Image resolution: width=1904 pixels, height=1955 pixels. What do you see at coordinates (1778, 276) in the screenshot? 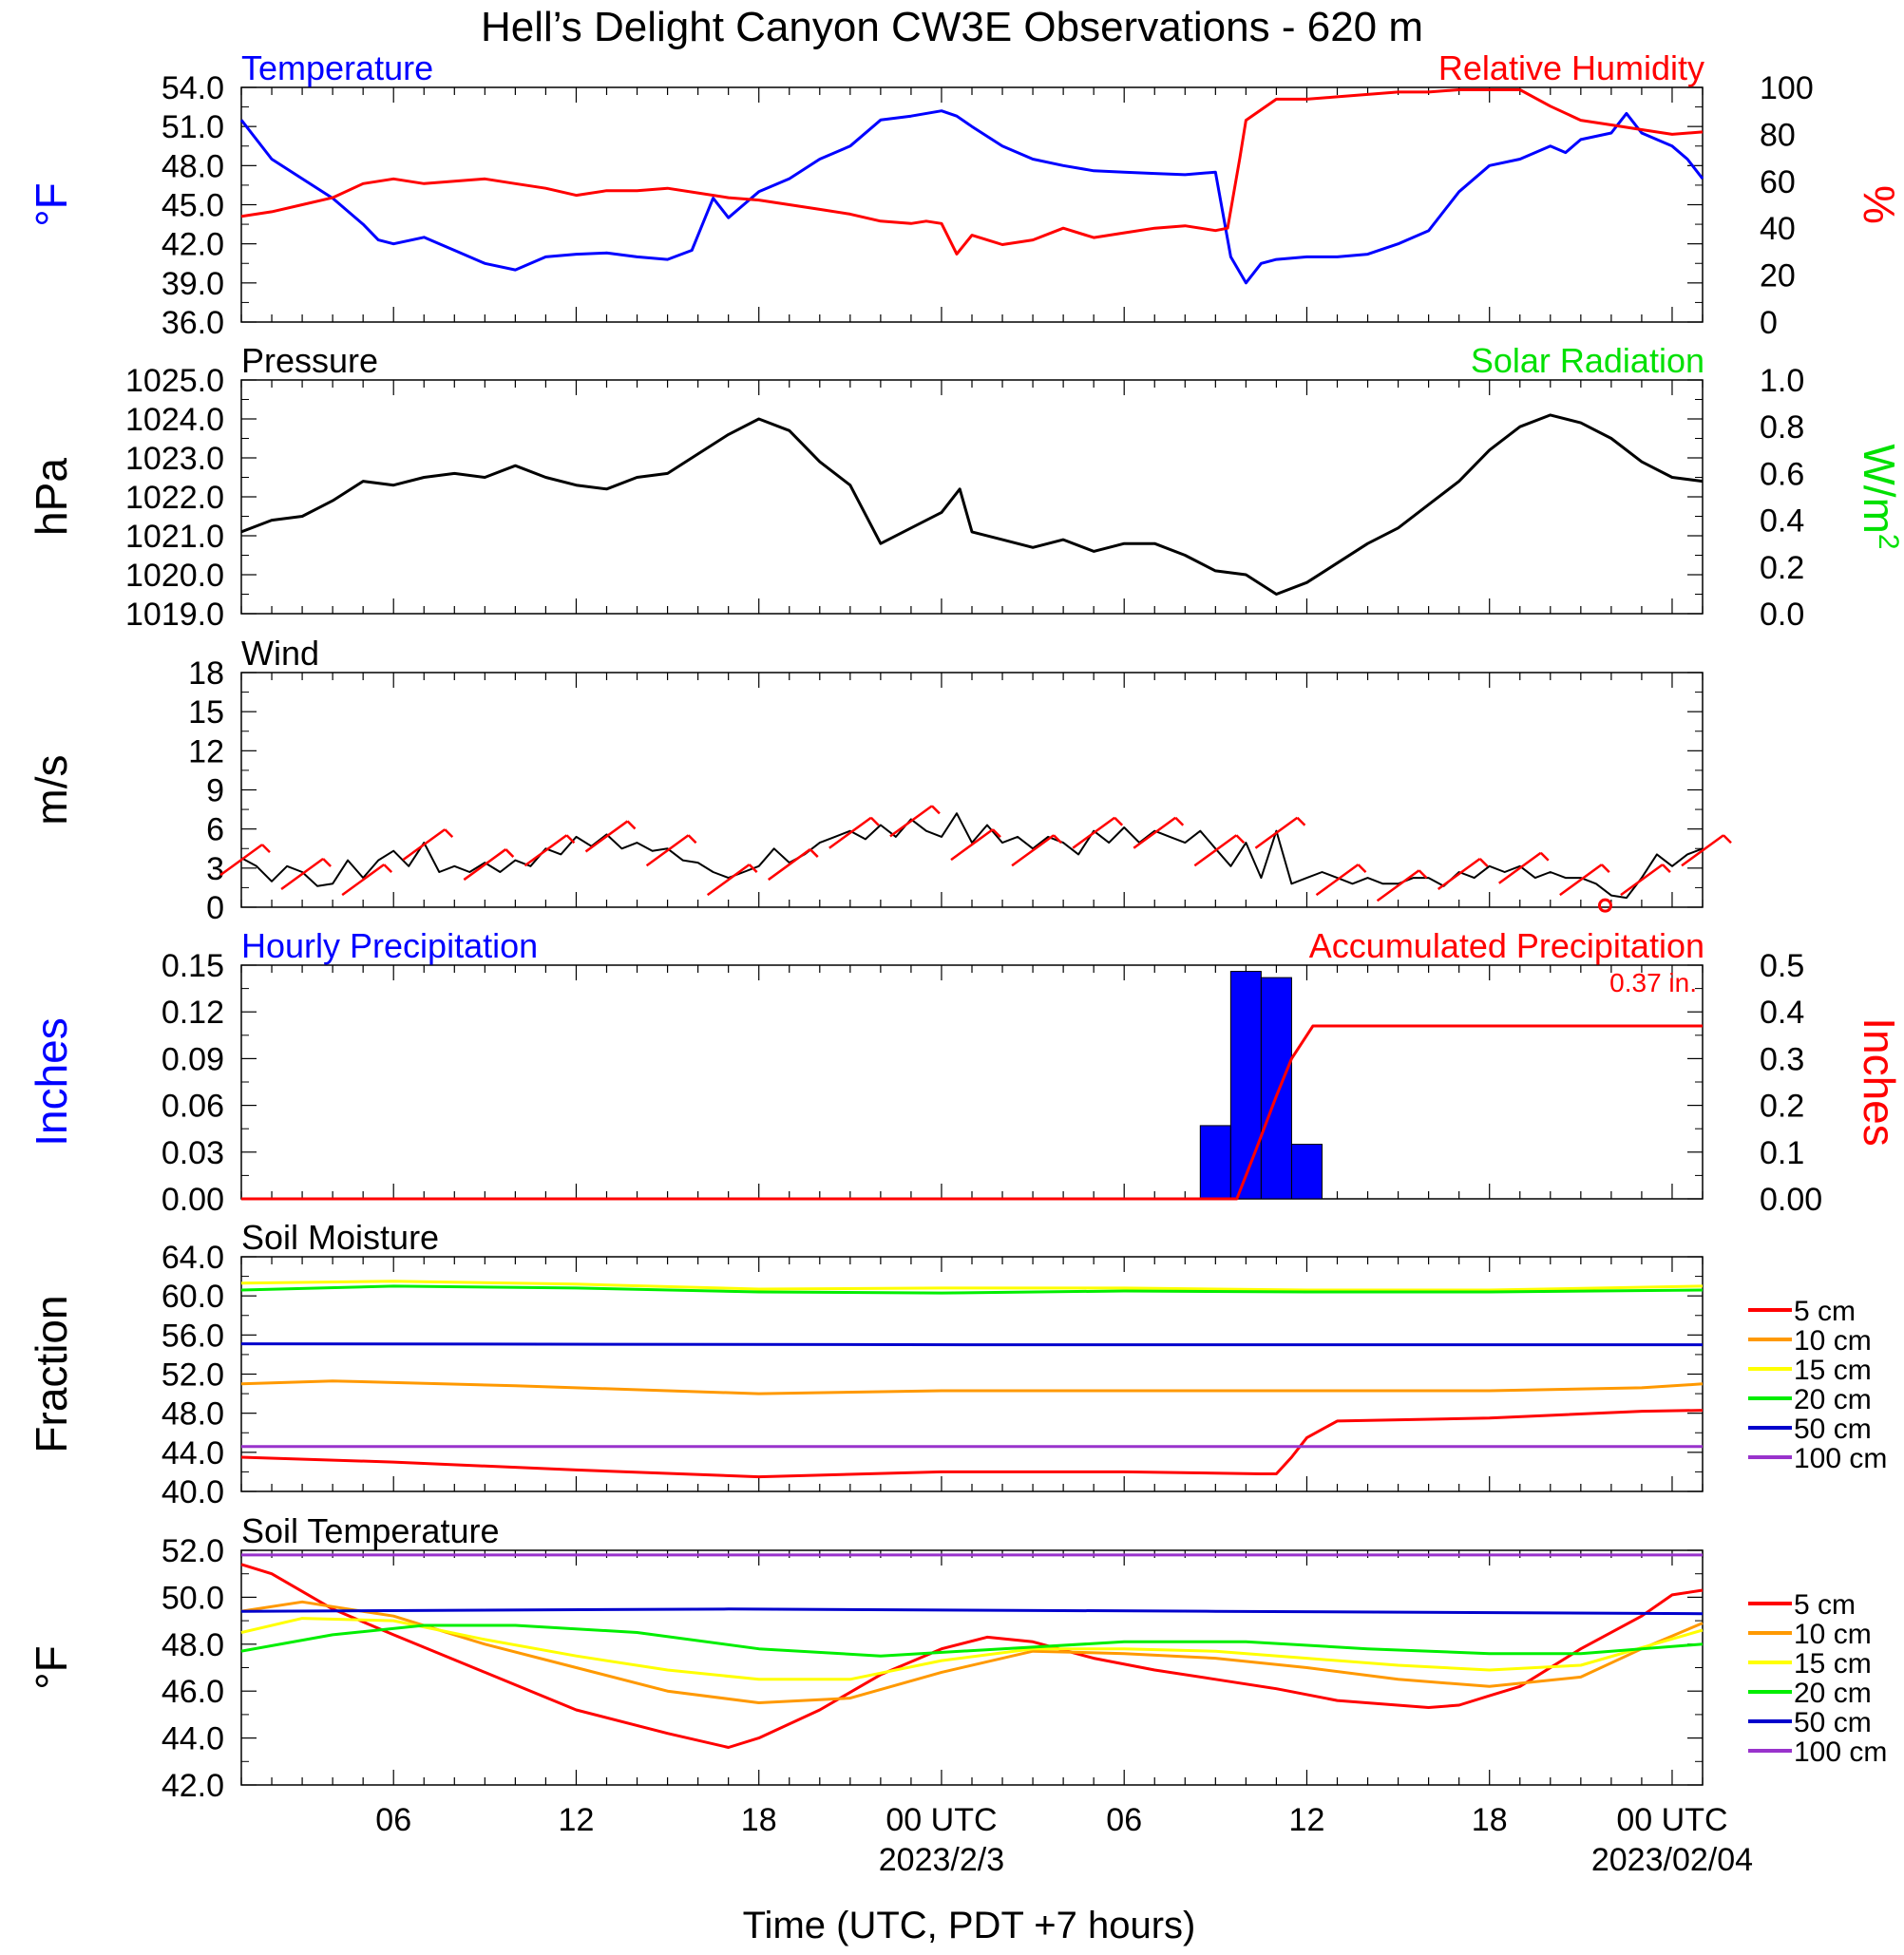
I see `y2-tick-label: 20` at bounding box center [1778, 276].